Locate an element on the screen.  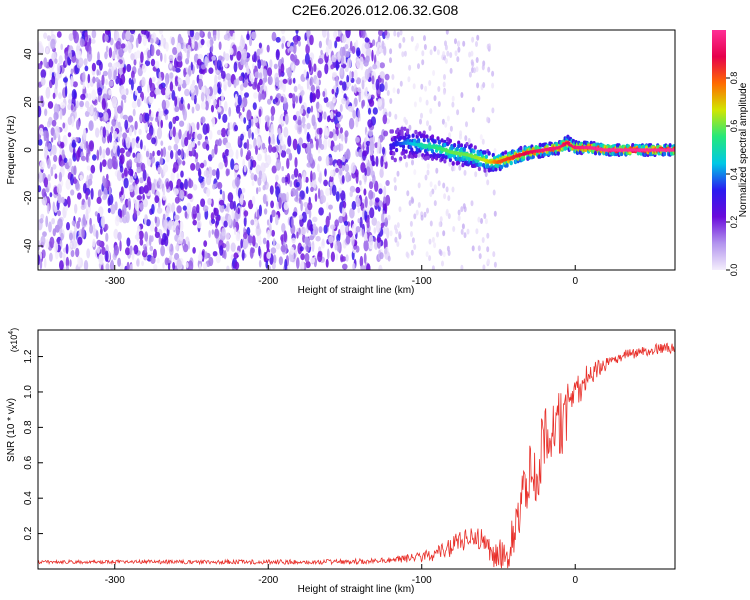
spectrogram-y-tick-label: 40 is located at coordinates (28, 54).